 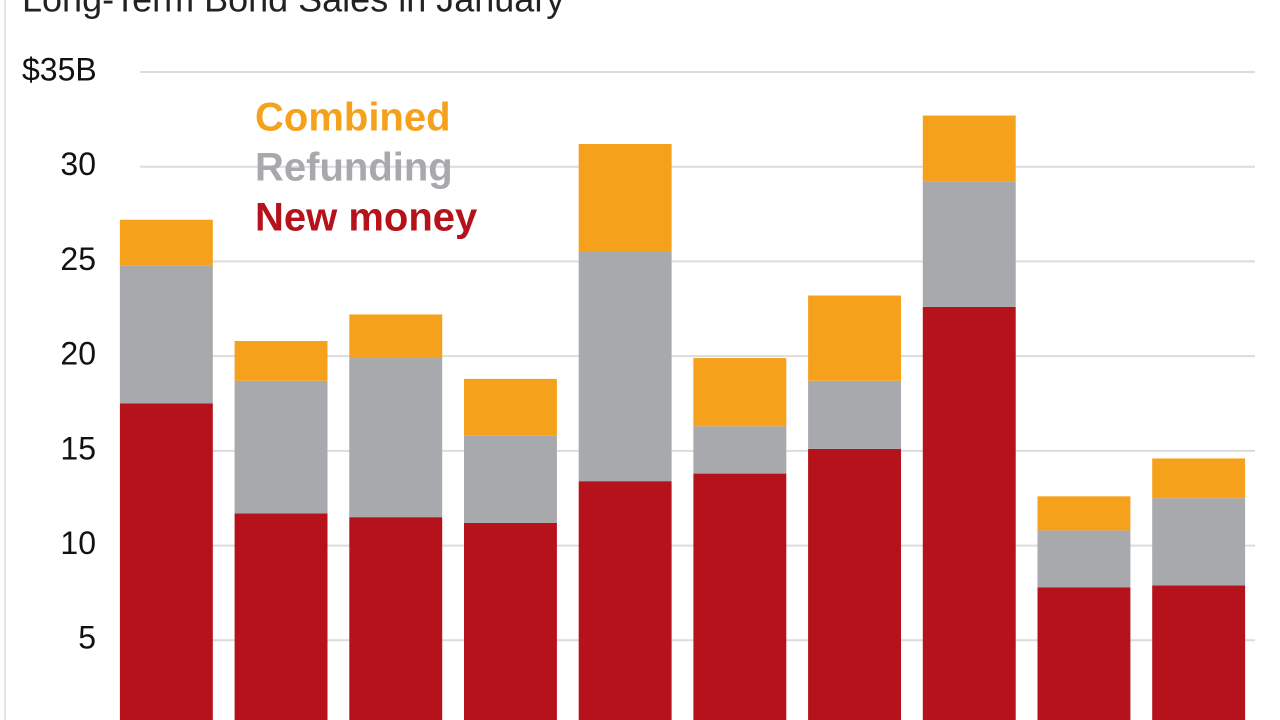 What do you see at coordinates (78, 259) in the screenshot?
I see `y-tick-label: 25` at bounding box center [78, 259].